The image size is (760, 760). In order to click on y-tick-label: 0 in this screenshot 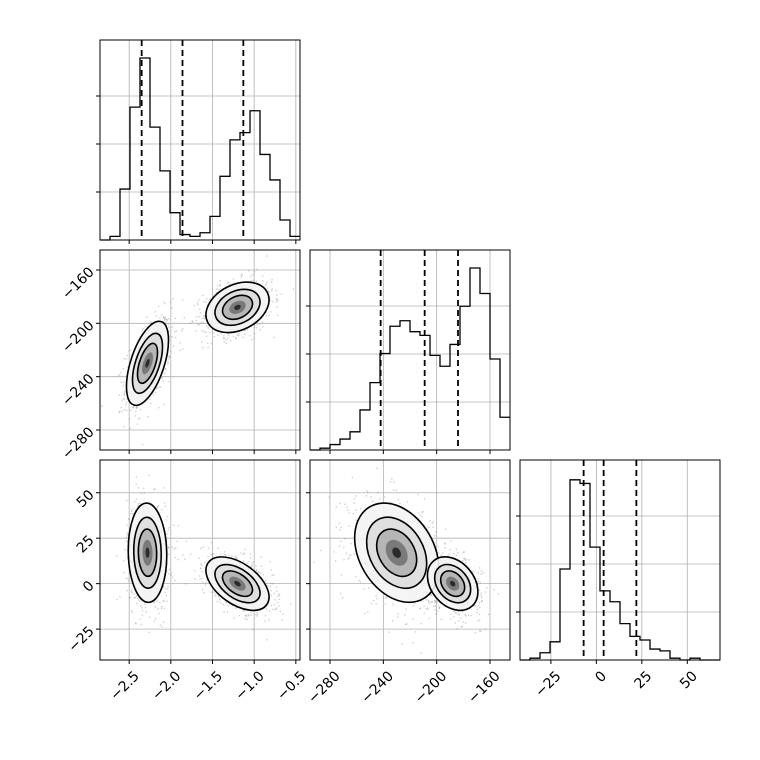, I will do `click(89, 587)`.